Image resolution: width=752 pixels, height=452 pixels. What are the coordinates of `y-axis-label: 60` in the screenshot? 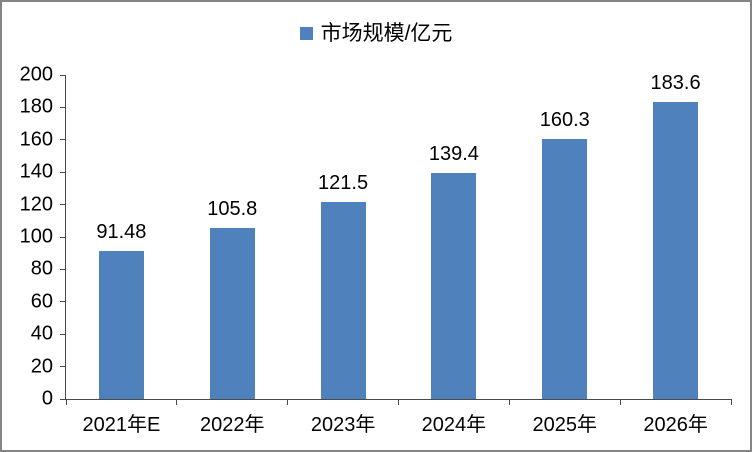 It's located at (41, 301).